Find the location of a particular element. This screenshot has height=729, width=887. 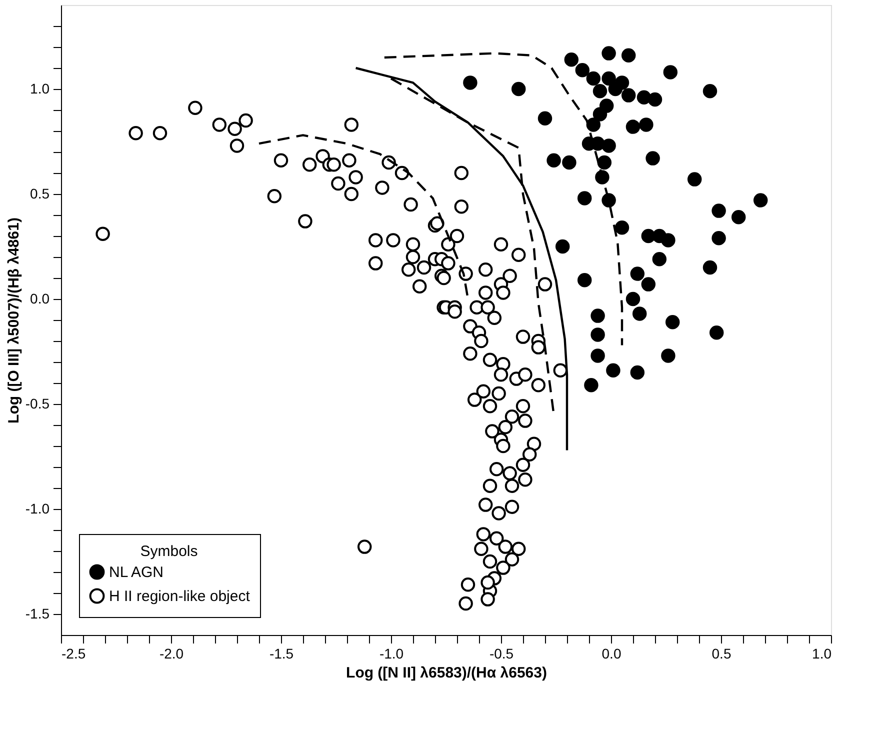

x-tick-label: 1.0 is located at coordinates (822, 654).